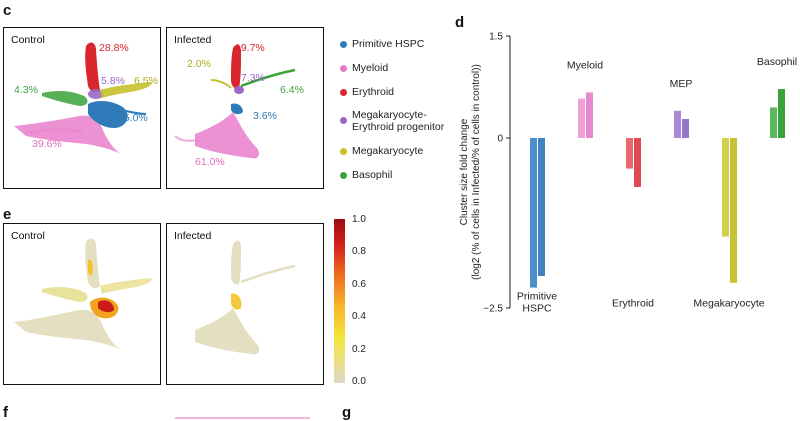 The image size is (800, 421). I want to click on e-control-left-arm, so click(65, 294).